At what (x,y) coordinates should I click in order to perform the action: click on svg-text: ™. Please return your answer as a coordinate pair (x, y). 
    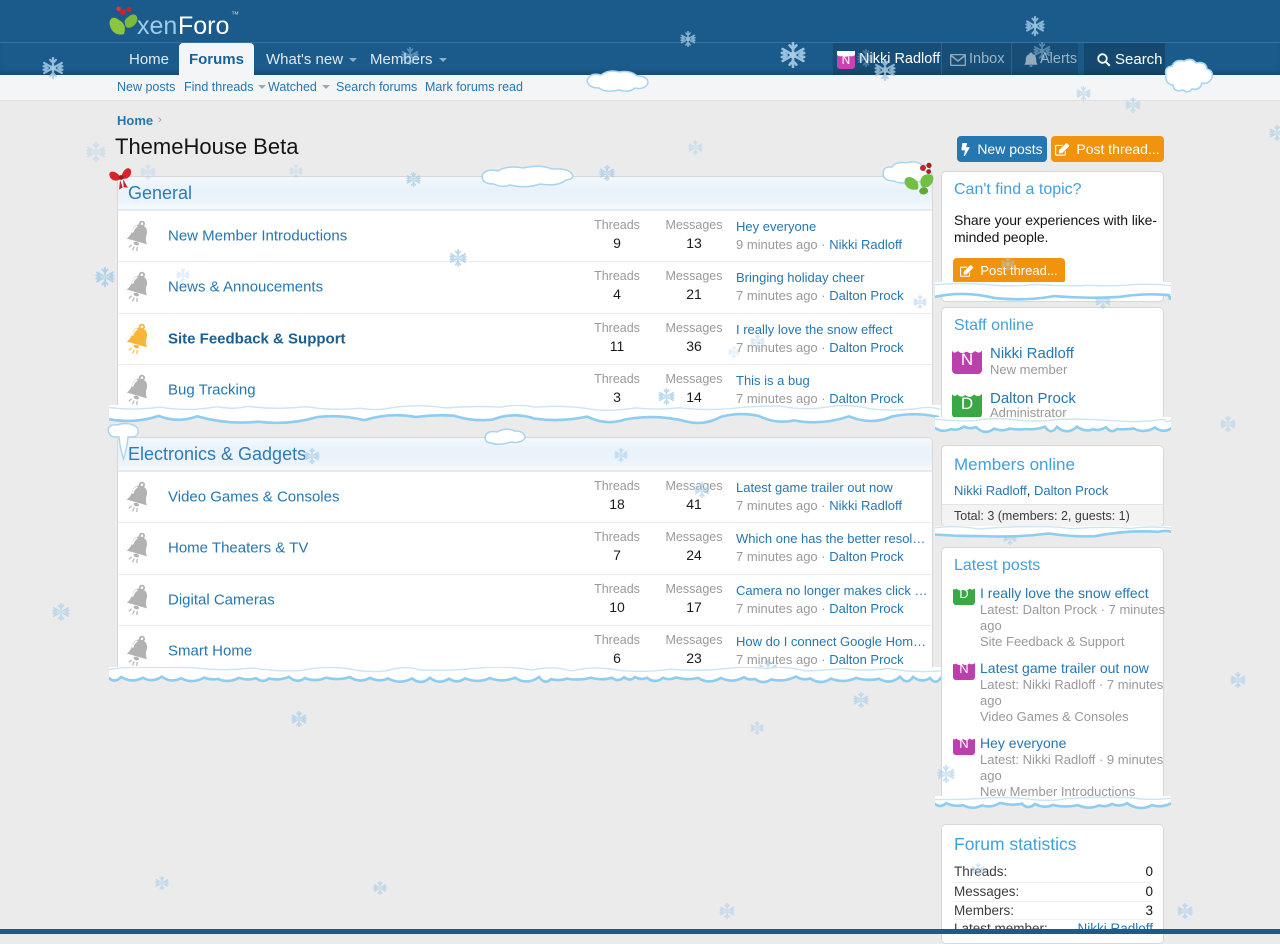
    Looking at the image, I should click on (235, 14).